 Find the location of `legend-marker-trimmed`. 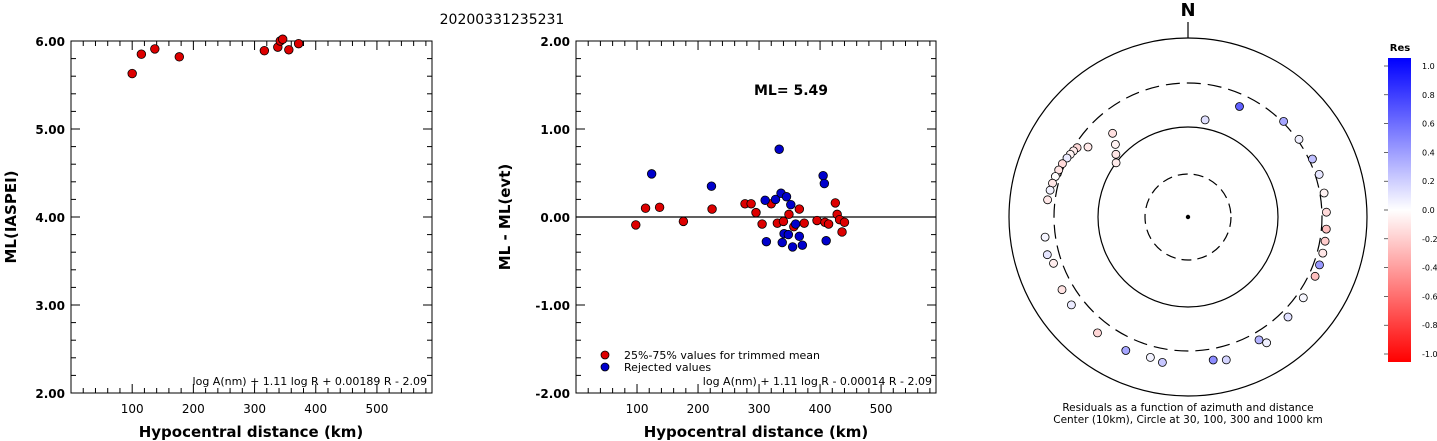

legend-marker-trimmed is located at coordinates (605, 355).